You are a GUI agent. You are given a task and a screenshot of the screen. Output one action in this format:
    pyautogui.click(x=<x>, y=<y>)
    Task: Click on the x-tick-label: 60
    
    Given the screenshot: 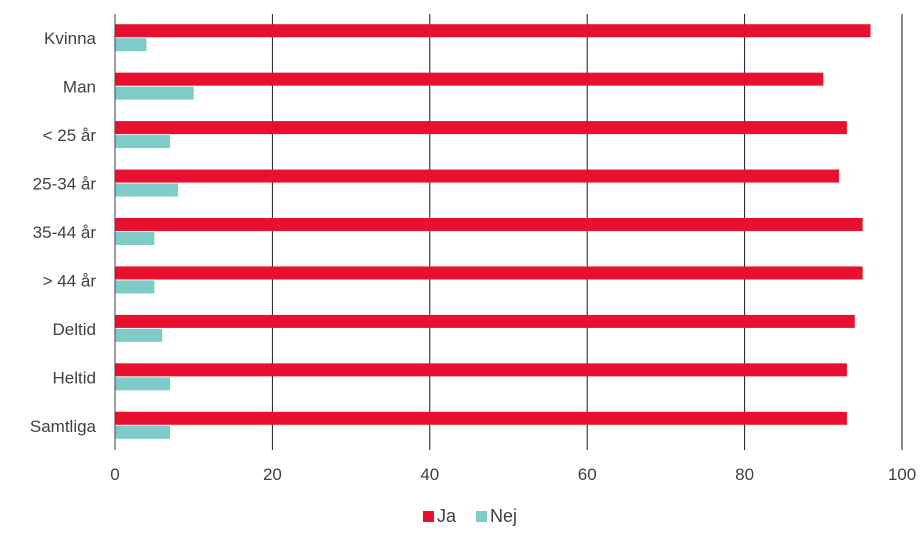 What is the action you would take?
    pyautogui.click(x=587, y=474)
    